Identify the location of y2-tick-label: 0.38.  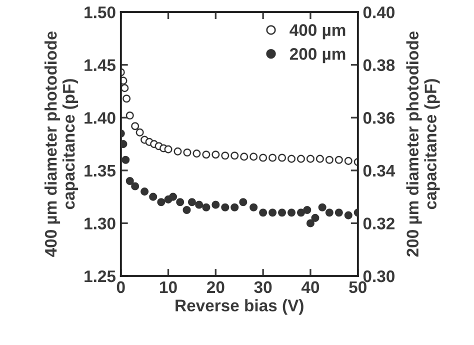
(379, 65).